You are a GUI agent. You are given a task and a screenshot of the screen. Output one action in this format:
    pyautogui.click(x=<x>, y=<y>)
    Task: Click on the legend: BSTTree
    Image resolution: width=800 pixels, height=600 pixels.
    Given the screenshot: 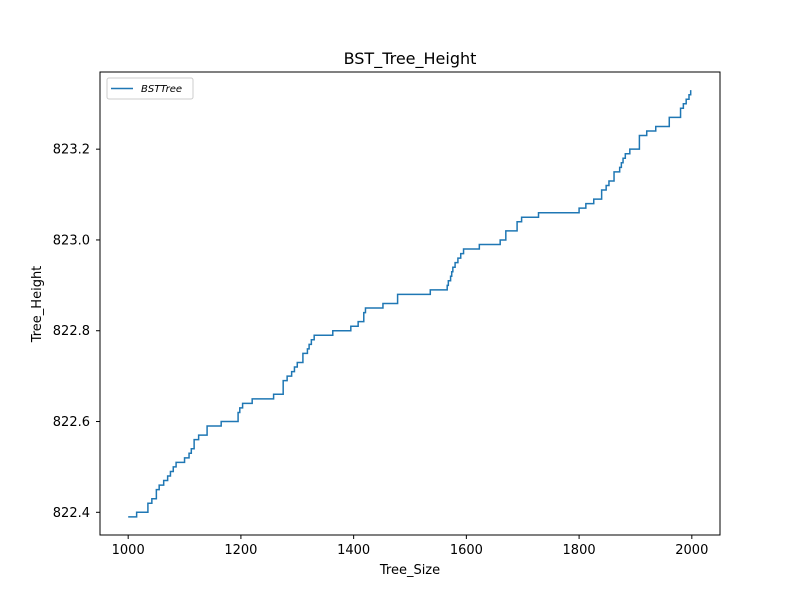 What is the action you would take?
    pyautogui.click(x=150, y=88)
    